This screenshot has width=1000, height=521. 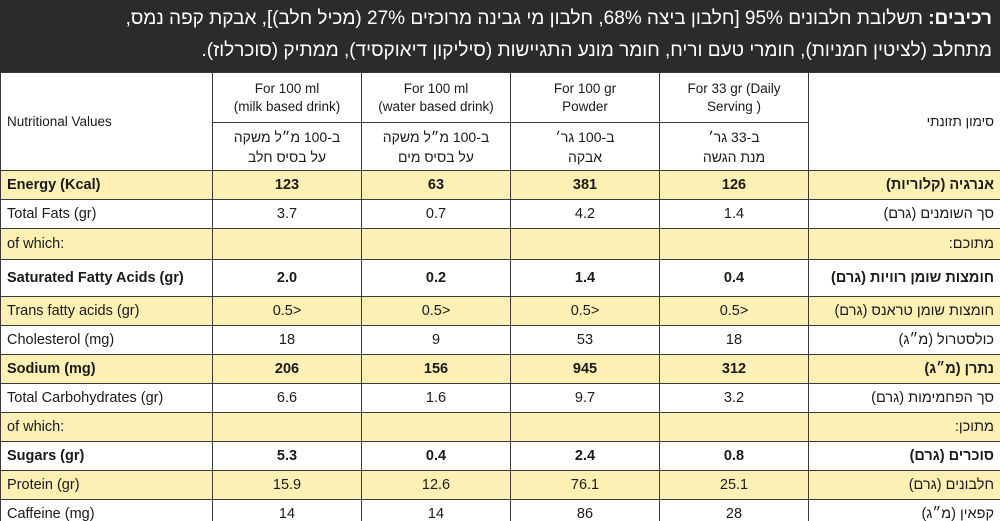 What do you see at coordinates (904, 185) in the screenshot?
I see `row-label-he: אנרגיה (קלוריות)` at bounding box center [904, 185].